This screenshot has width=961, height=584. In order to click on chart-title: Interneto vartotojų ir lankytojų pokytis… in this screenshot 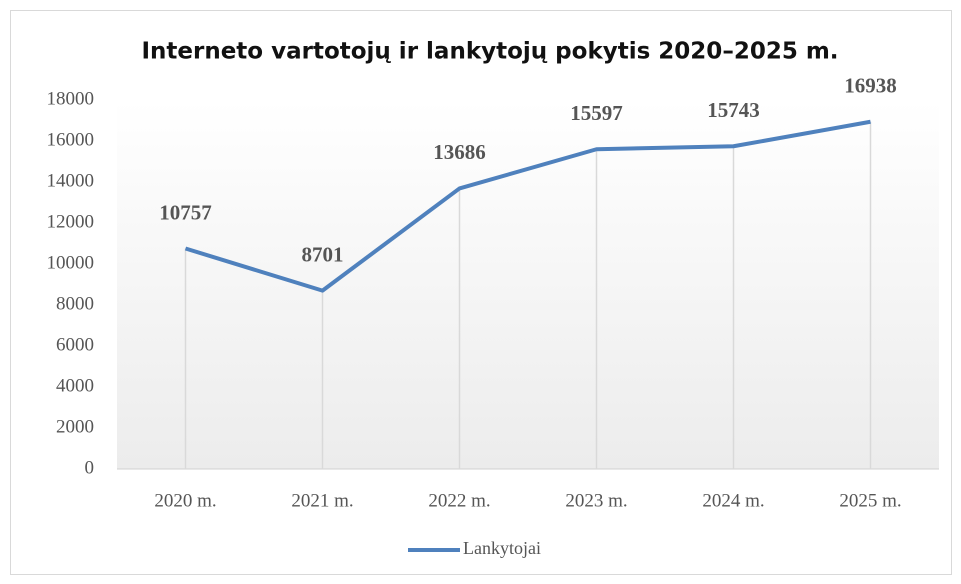, I will do `click(489, 52)`.